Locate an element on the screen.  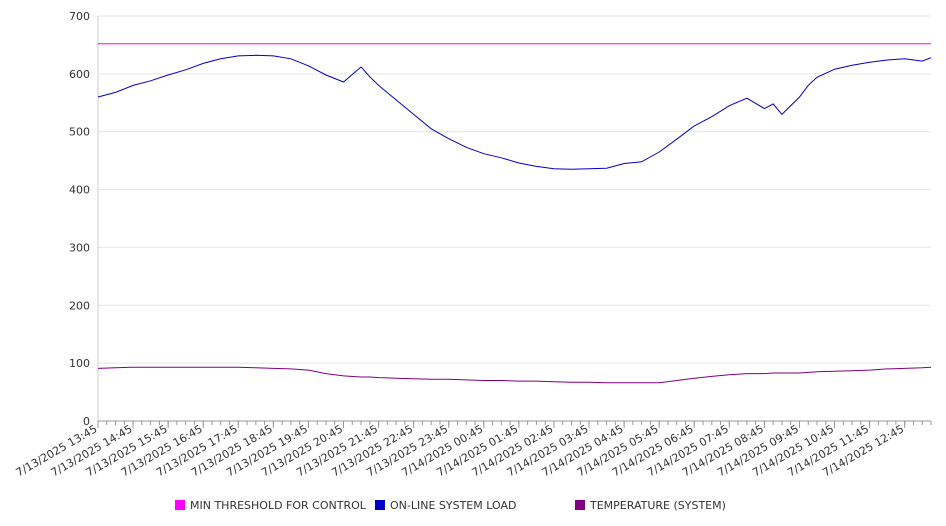
legend-label: MIN THRESHOLD FOR CONTROL is located at coordinates (278, 505).